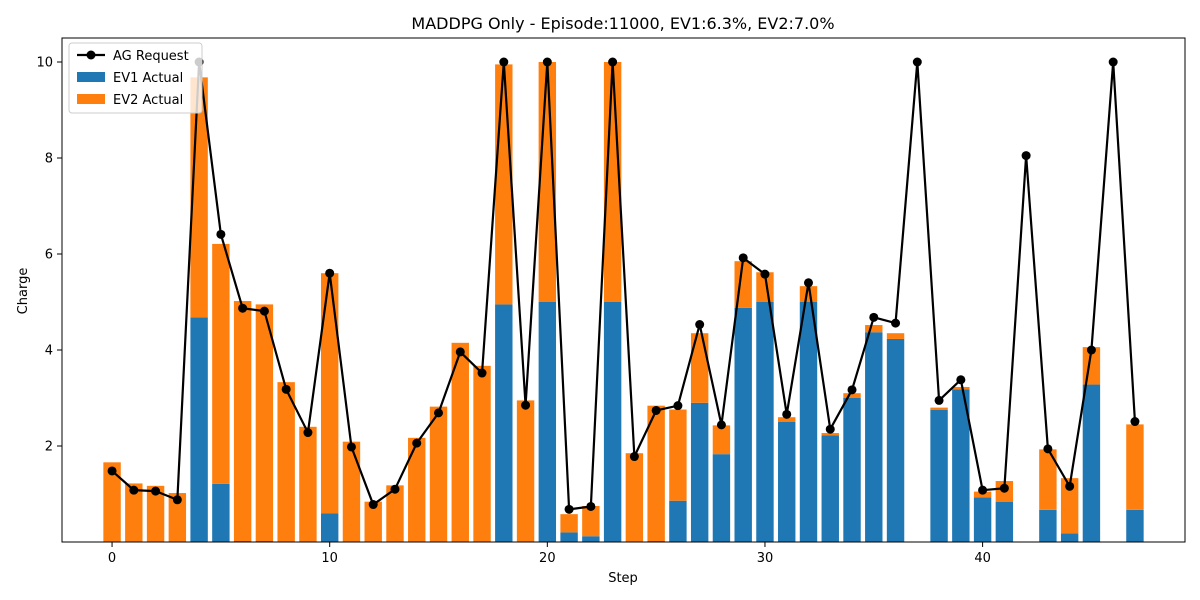 The image size is (1200, 600). What do you see at coordinates (49, 255) in the screenshot?
I see `y-tick-label: 6` at bounding box center [49, 255].